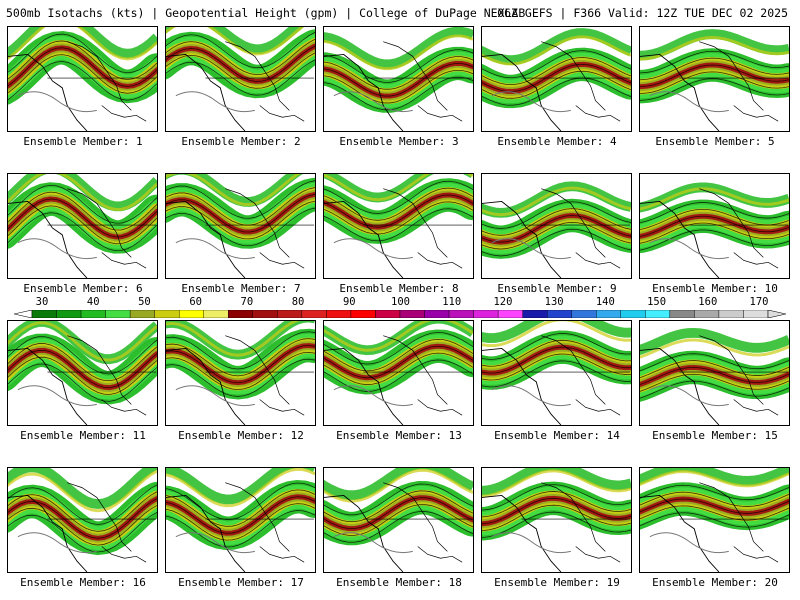 The image size is (800, 600). Describe the element at coordinates (42, 302) in the screenshot. I see `colorbar-tick-label: 30` at that location.